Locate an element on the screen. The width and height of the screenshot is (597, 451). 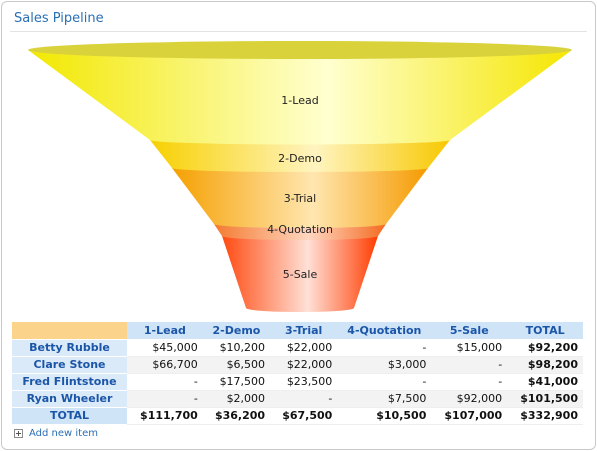
total-cell: $10,500 is located at coordinates (384, 416).